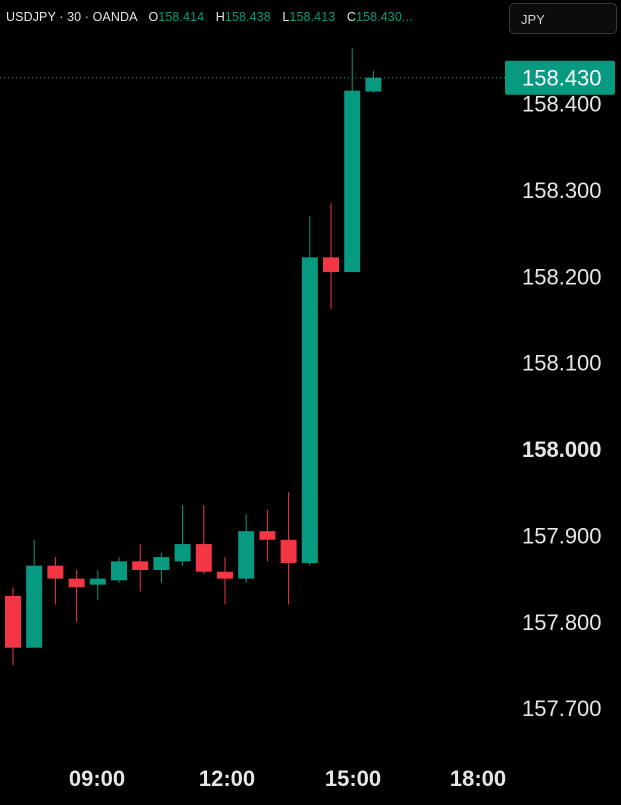 The height and width of the screenshot is (805, 621). I want to click on price-tick-label: 157.800, so click(562, 622).